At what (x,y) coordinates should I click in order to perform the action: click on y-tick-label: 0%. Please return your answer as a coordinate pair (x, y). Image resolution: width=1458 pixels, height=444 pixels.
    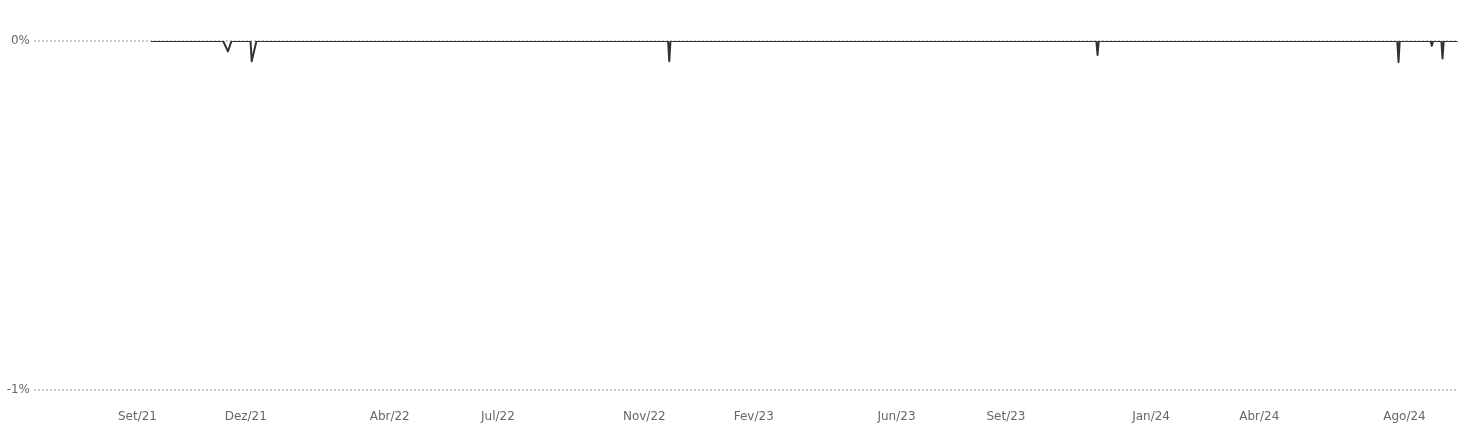
    Looking at the image, I should click on (20, 40).